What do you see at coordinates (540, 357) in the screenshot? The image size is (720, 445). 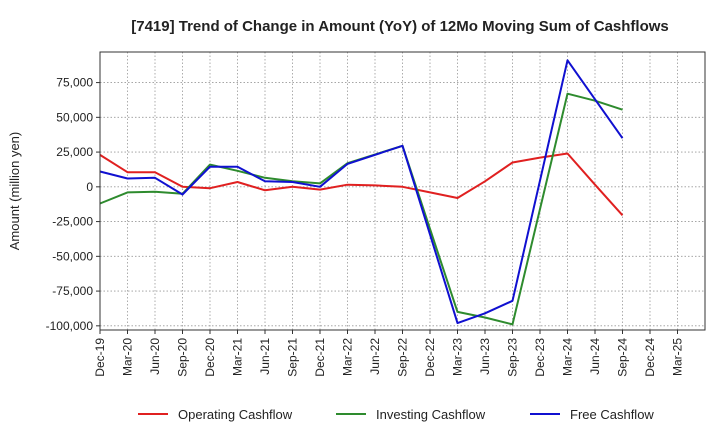 I see `x-tick-label: Dec-23` at bounding box center [540, 357].